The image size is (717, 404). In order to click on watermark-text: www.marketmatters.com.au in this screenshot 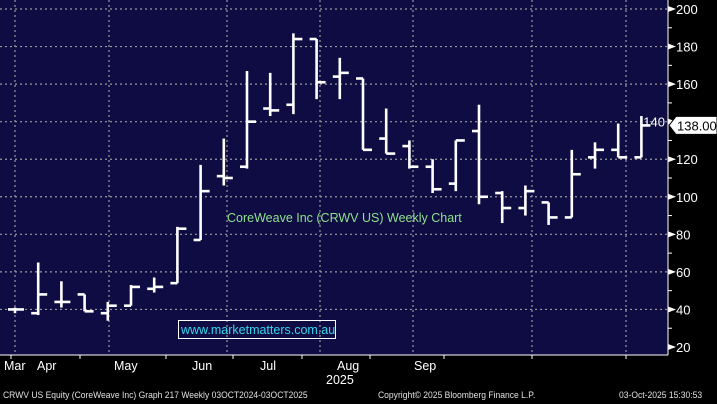, I will do `click(257, 330)`.